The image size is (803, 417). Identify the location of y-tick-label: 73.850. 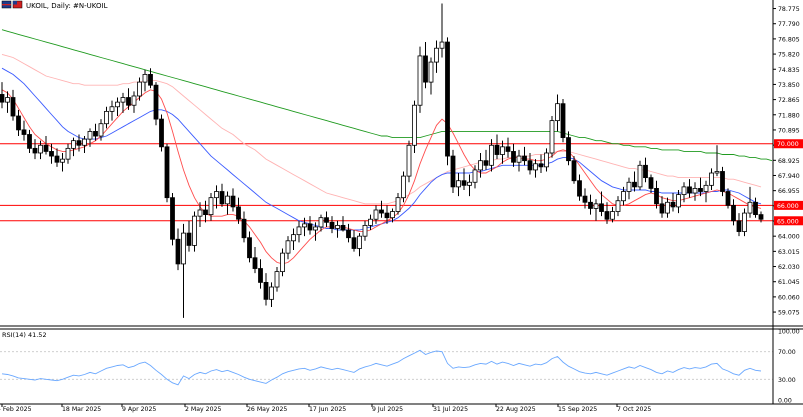
(789, 85).